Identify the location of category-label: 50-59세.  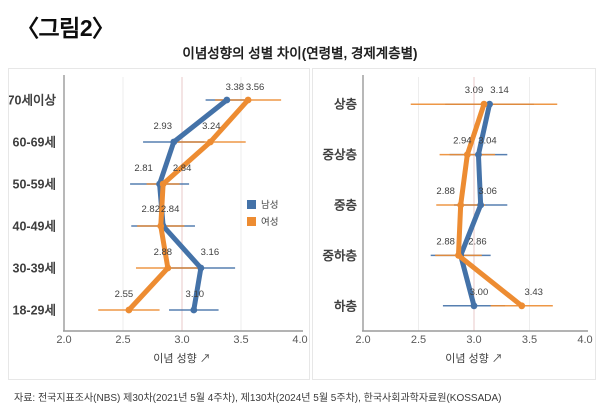
(34, 184).